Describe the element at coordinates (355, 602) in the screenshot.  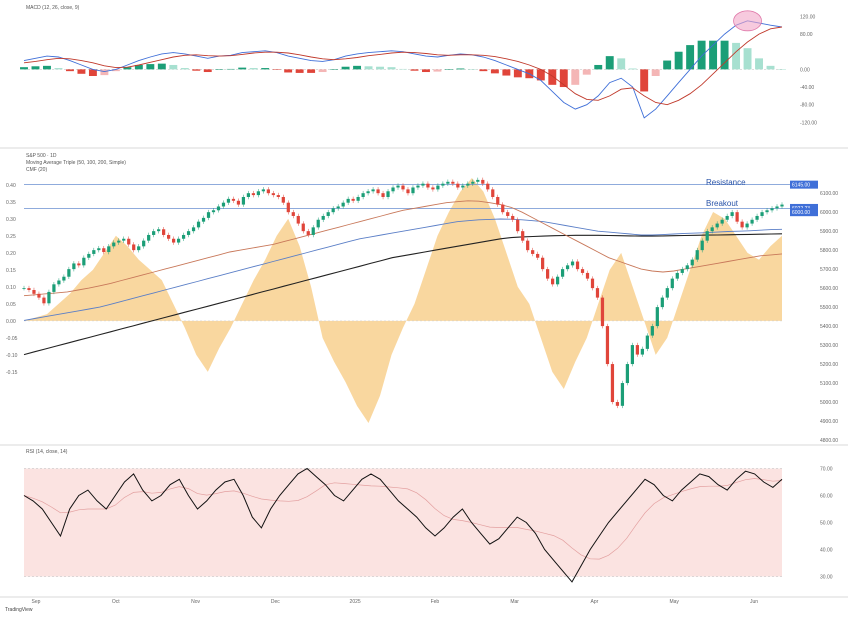
I see `x-tick-label: 2025` at that location.